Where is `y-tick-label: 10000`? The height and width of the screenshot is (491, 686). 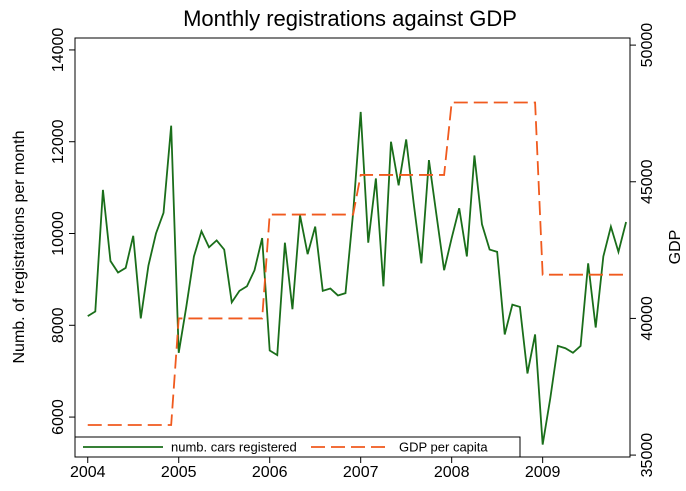 y-tick-label: 10000 is located at coordinates (58, 233).